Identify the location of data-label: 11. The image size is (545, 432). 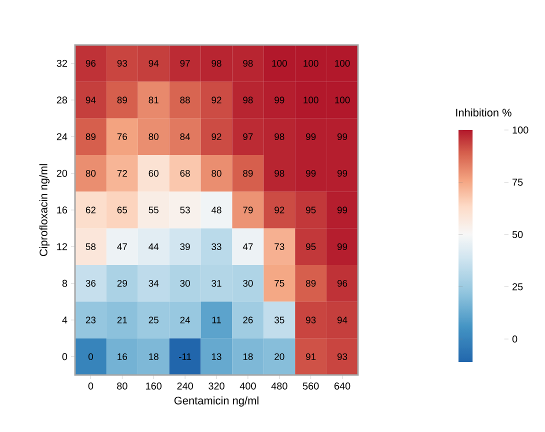
(216, 320).